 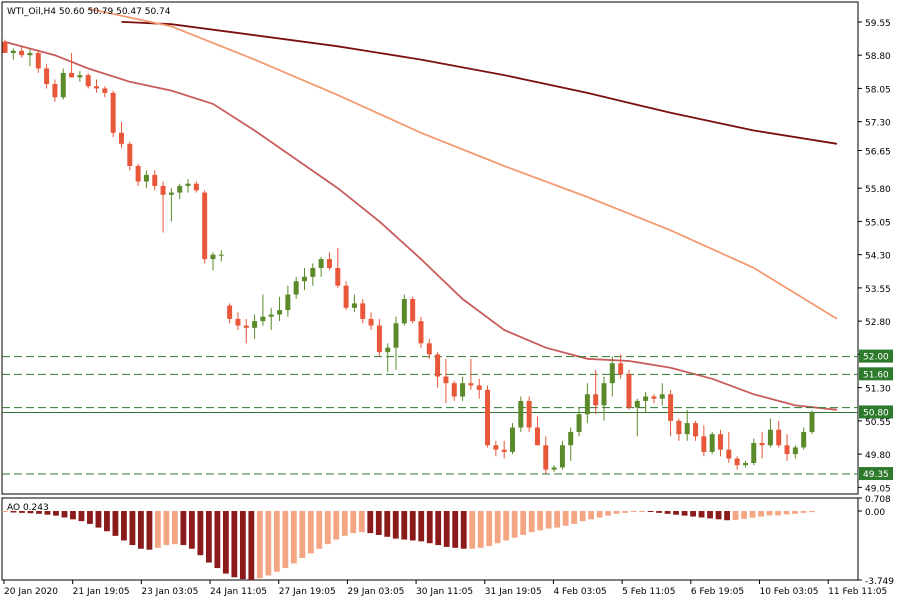 I want to click on x-tick-label: 29 Jan 03:05, so click(x=375, y=592).